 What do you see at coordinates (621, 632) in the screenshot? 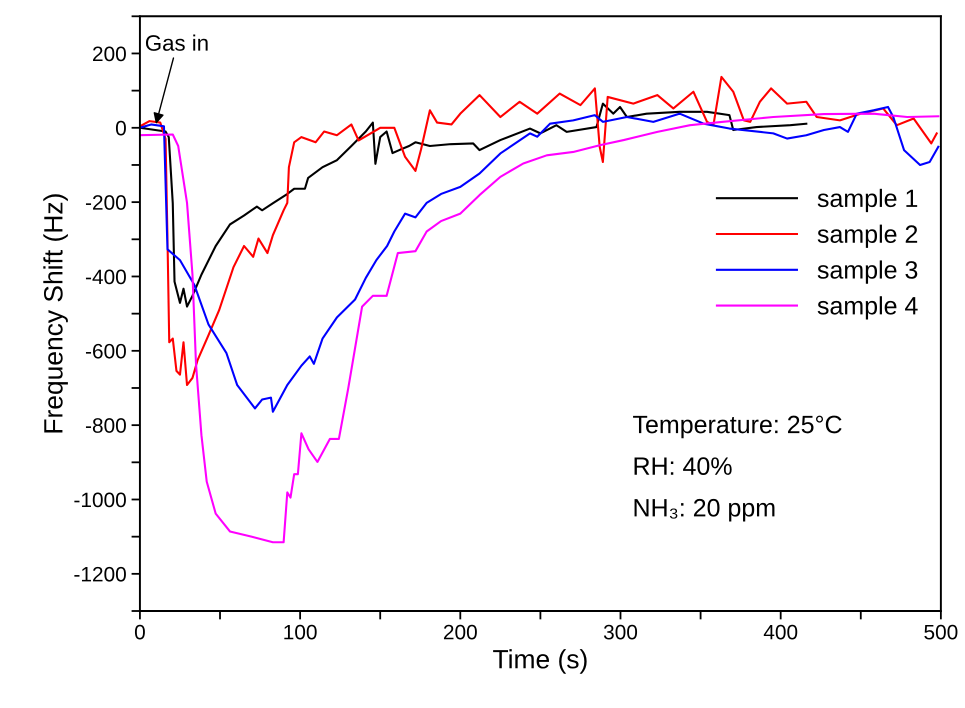
I see `x-tick-label: 300` at bounding box center [621, 632].